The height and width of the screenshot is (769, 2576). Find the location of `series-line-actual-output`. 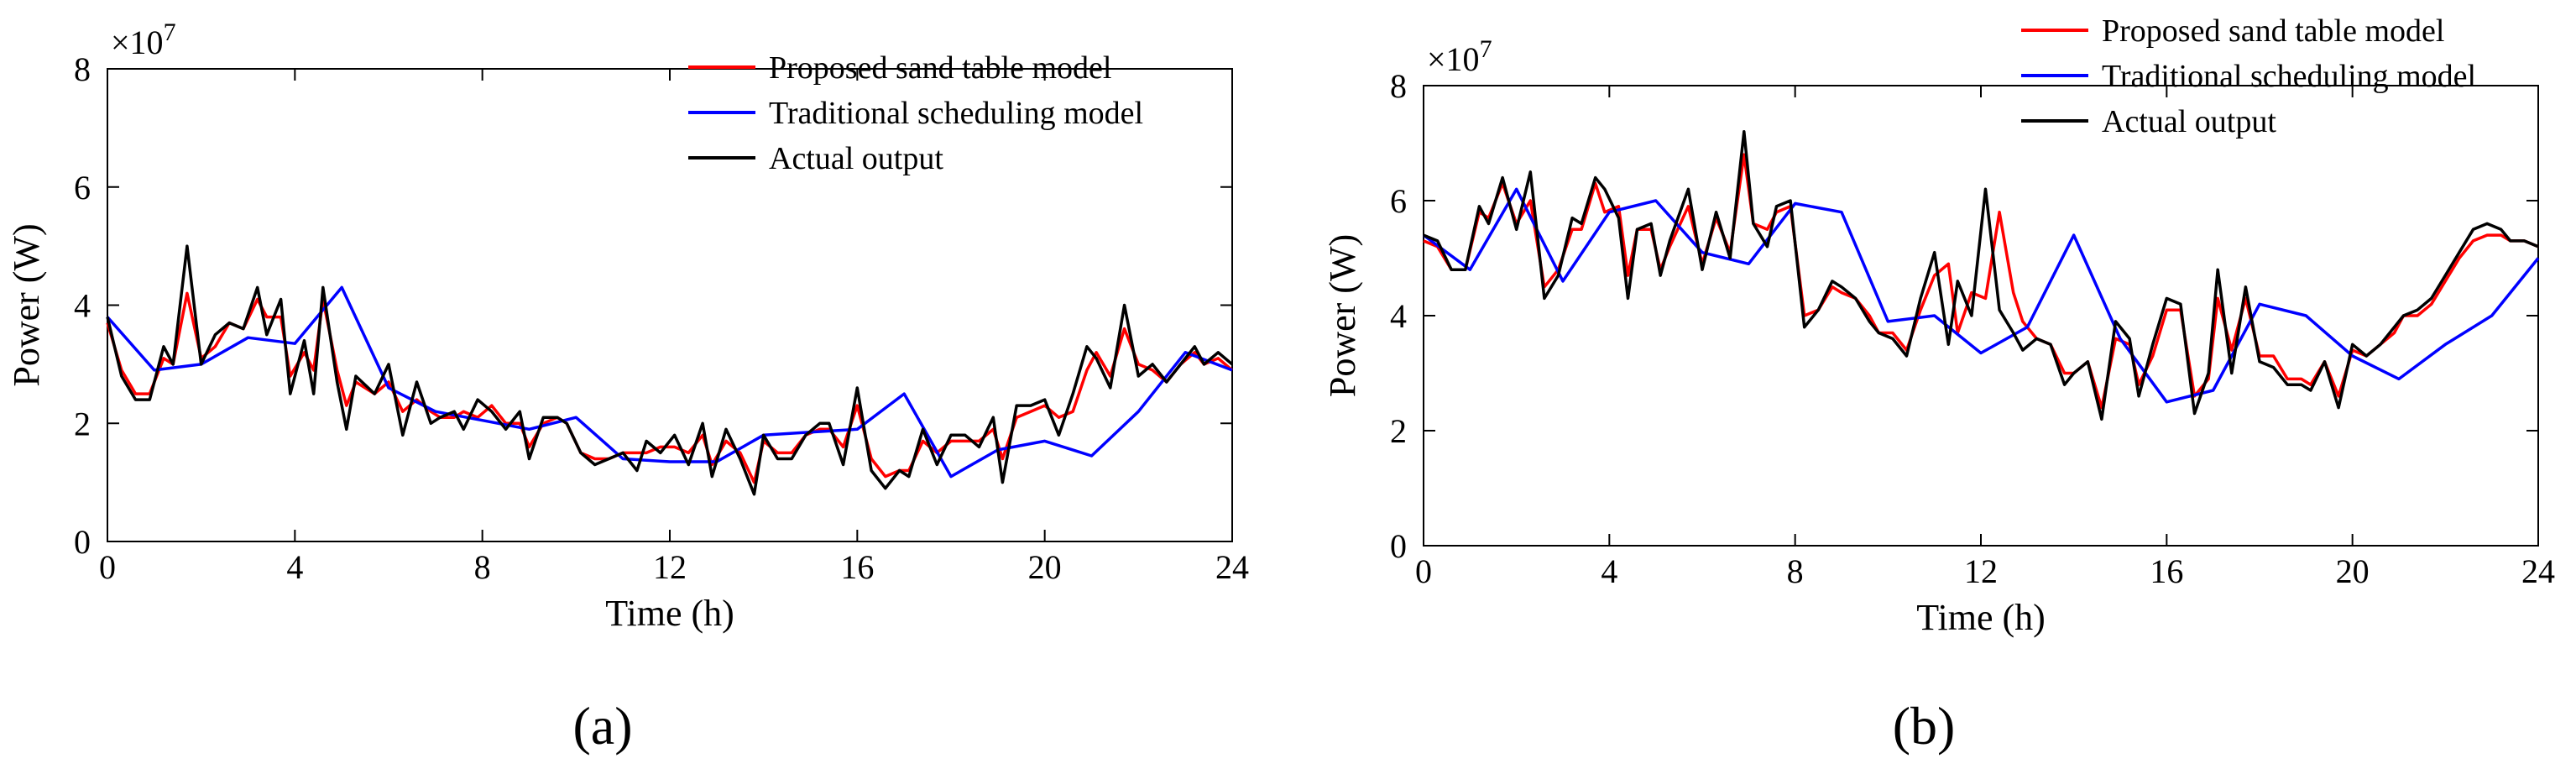

series-line-actual-output is located at coordinates (670, 370).